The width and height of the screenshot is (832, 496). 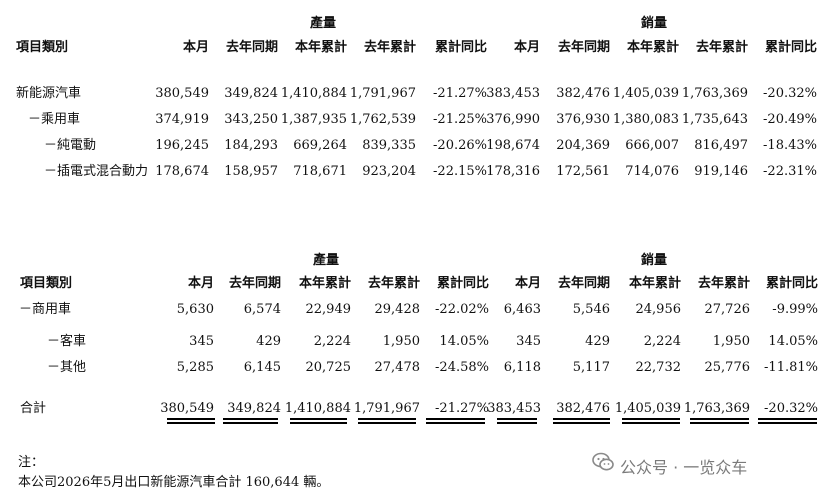 I want to click on table-cell: 816,497, so click(x=721, y=145).